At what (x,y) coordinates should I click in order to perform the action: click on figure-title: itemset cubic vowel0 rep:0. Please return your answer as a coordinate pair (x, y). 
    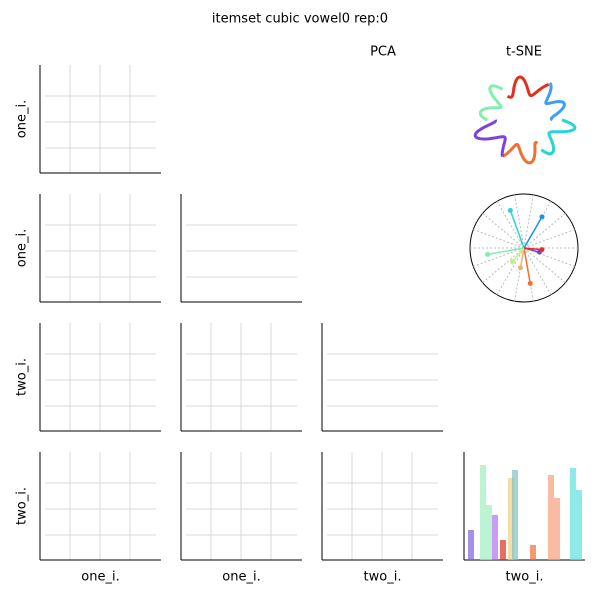
    Looking at the image, I should click on (300, 19).